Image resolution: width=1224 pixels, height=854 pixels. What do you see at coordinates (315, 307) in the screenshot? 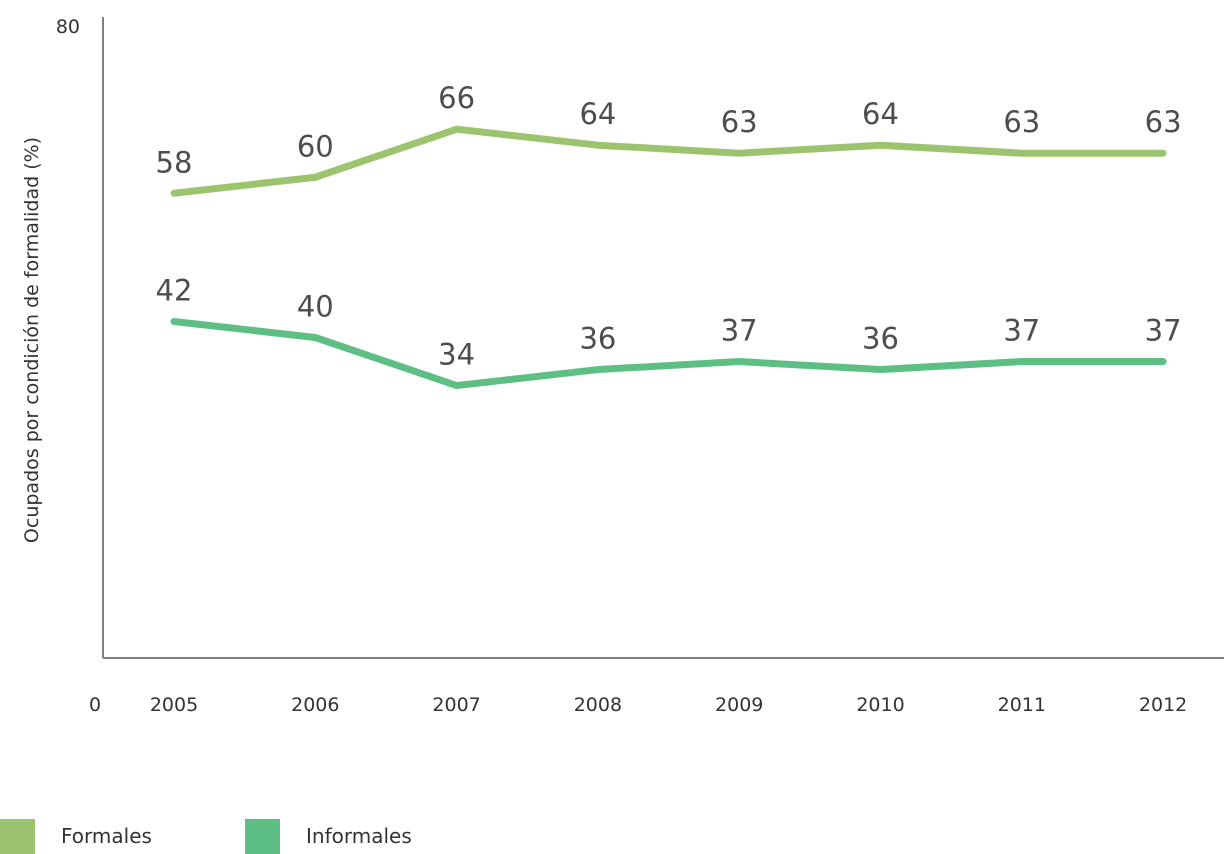
I see `data-label: 40` at bounding box center [315, 307].